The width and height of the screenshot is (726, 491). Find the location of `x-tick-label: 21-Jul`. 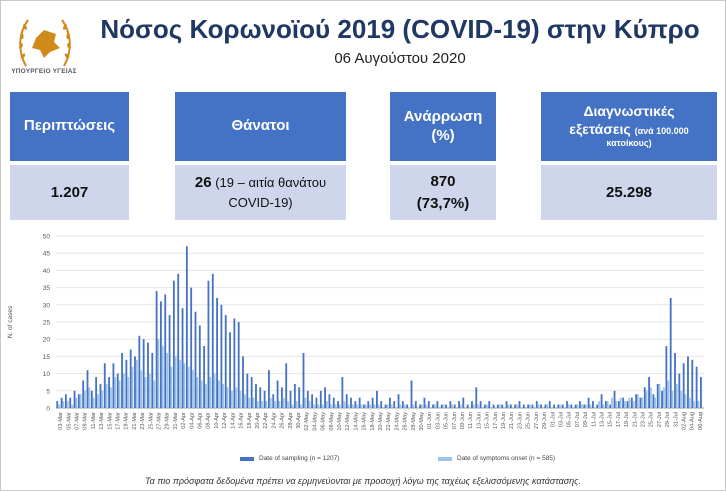

x-tick-label: 21-Jul is located at coordinates (635, 419).